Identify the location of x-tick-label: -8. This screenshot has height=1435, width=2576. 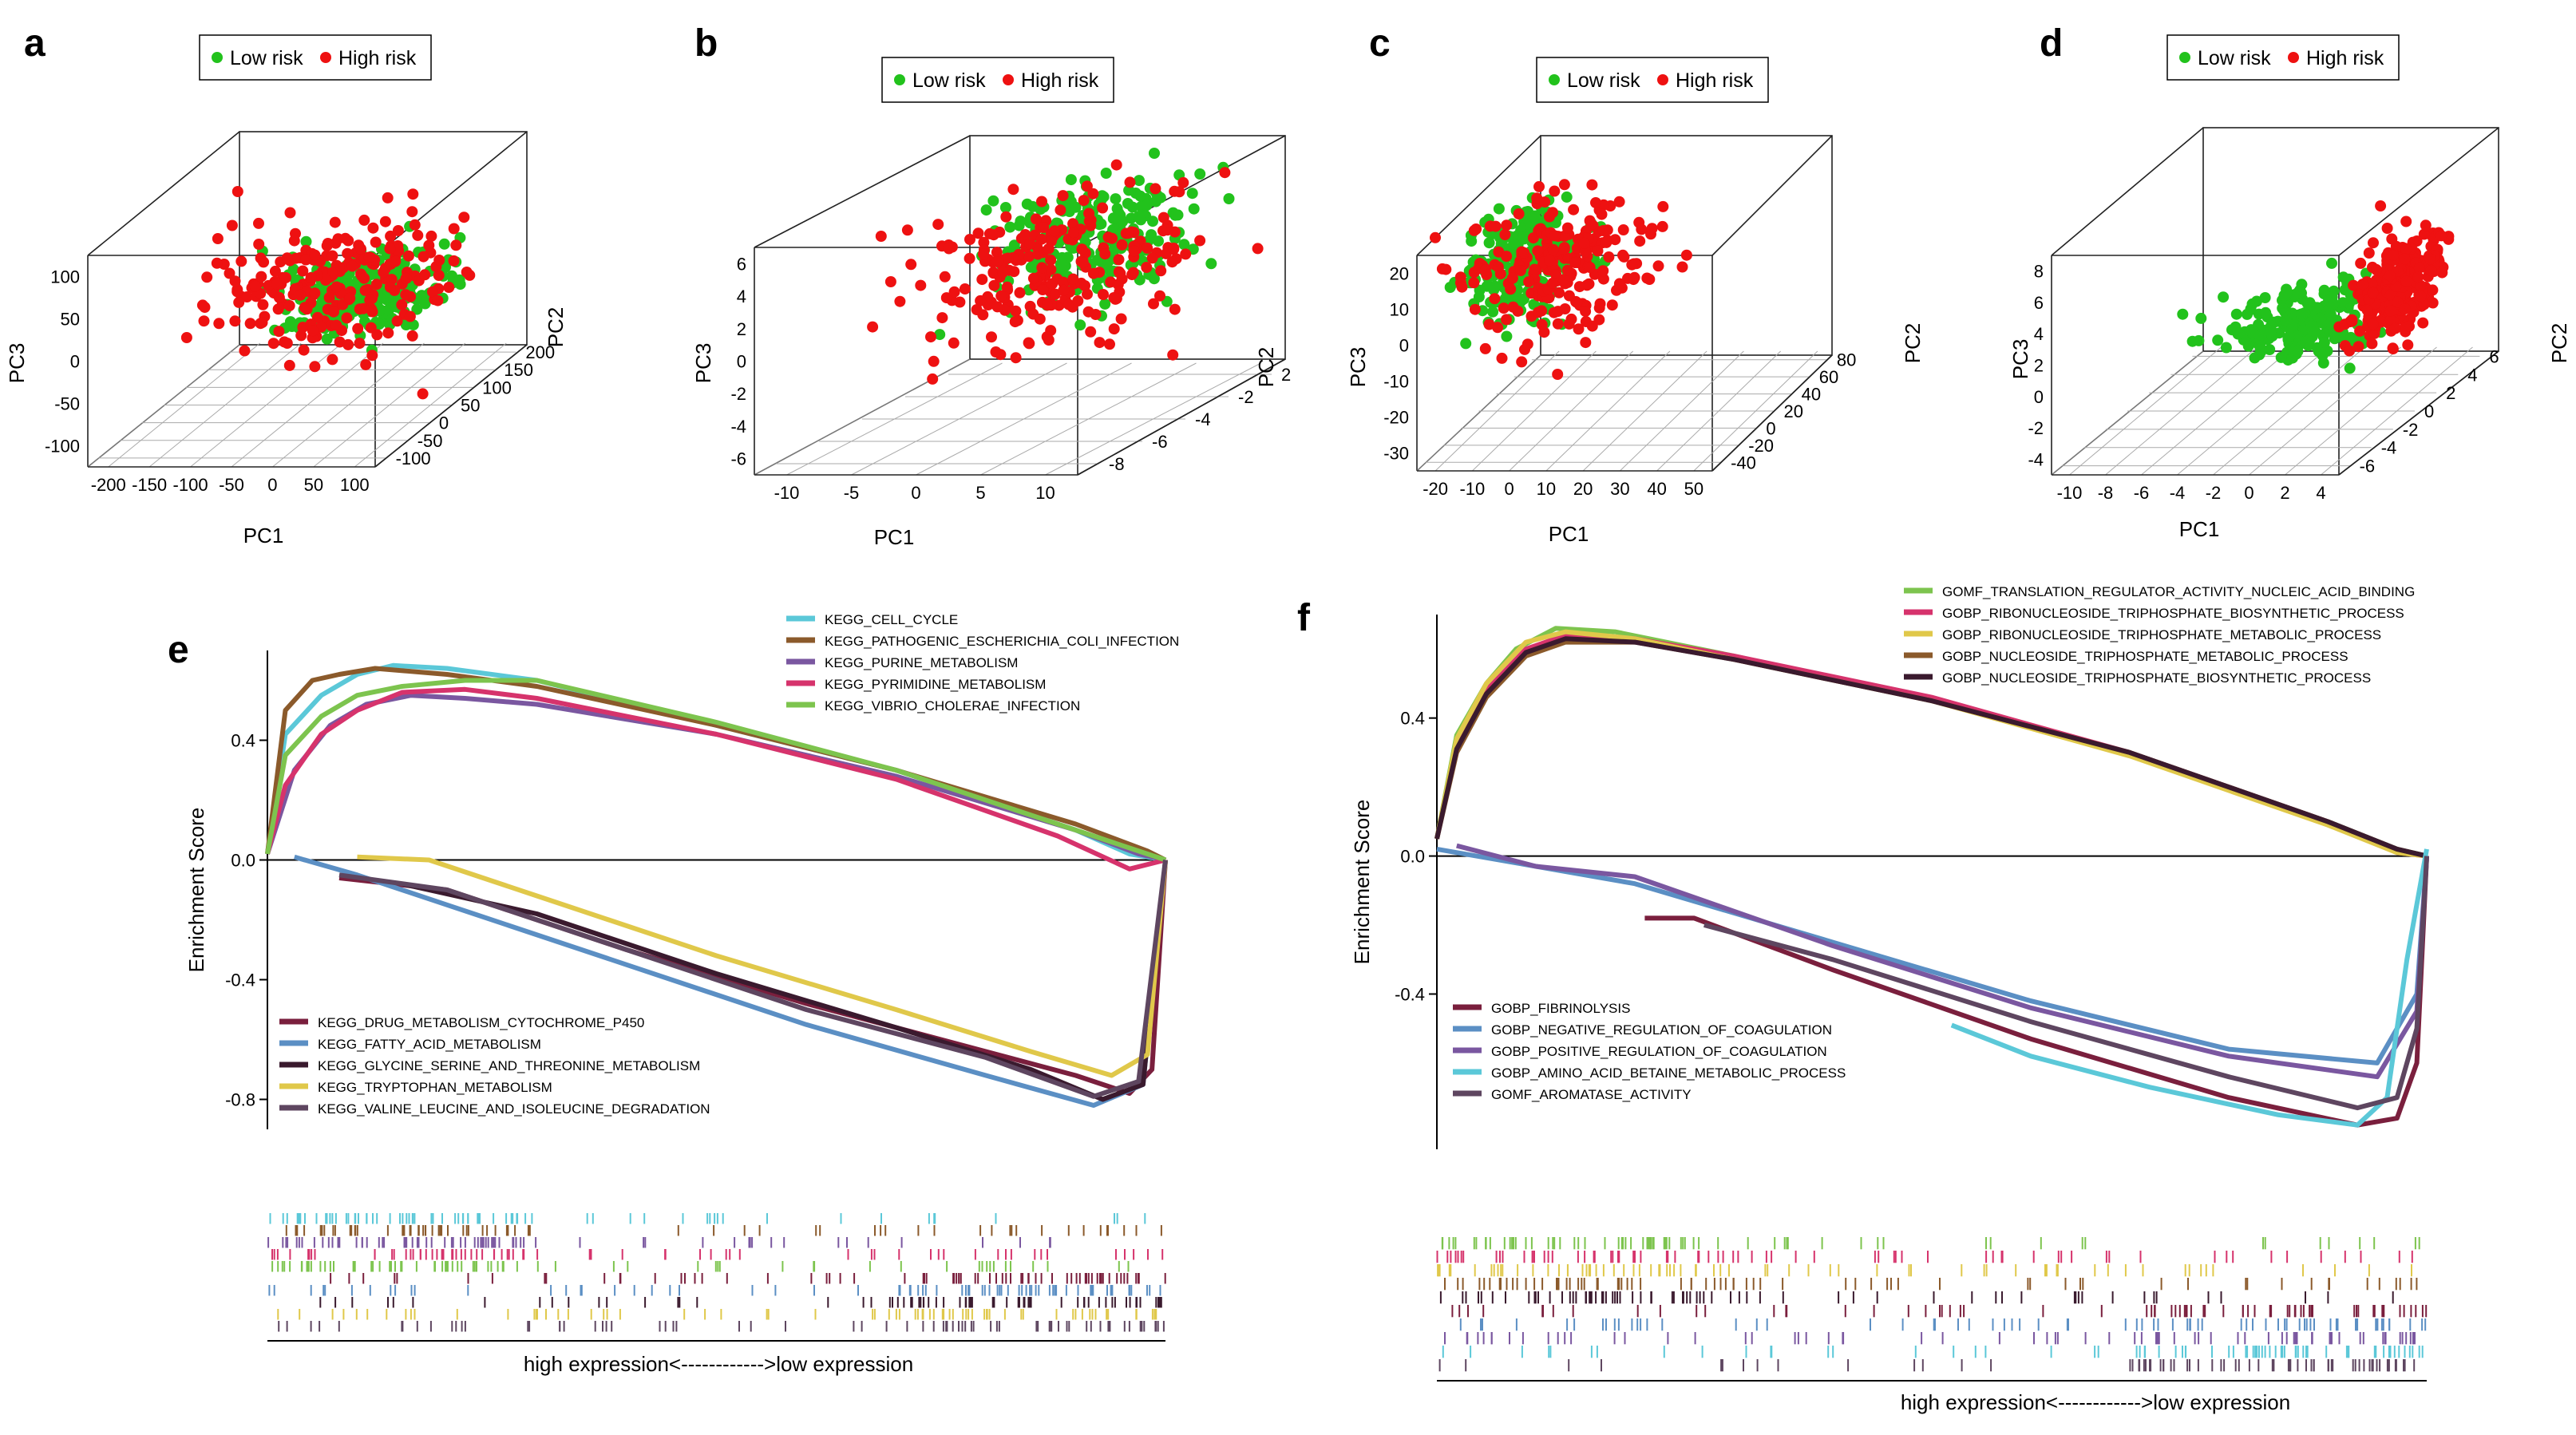
(2106, 493).